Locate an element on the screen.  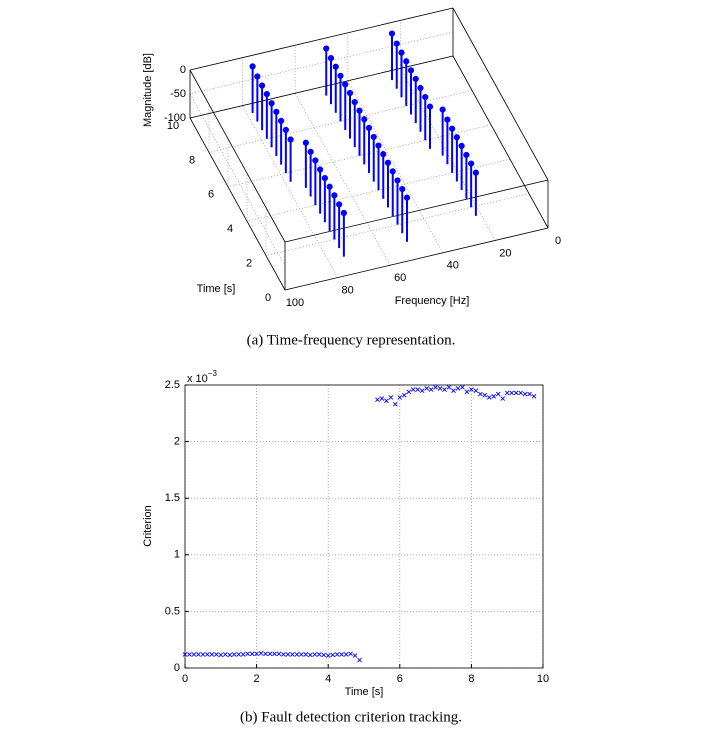
y-scale-label: x 10−3 is located at coordinates (202, 377).